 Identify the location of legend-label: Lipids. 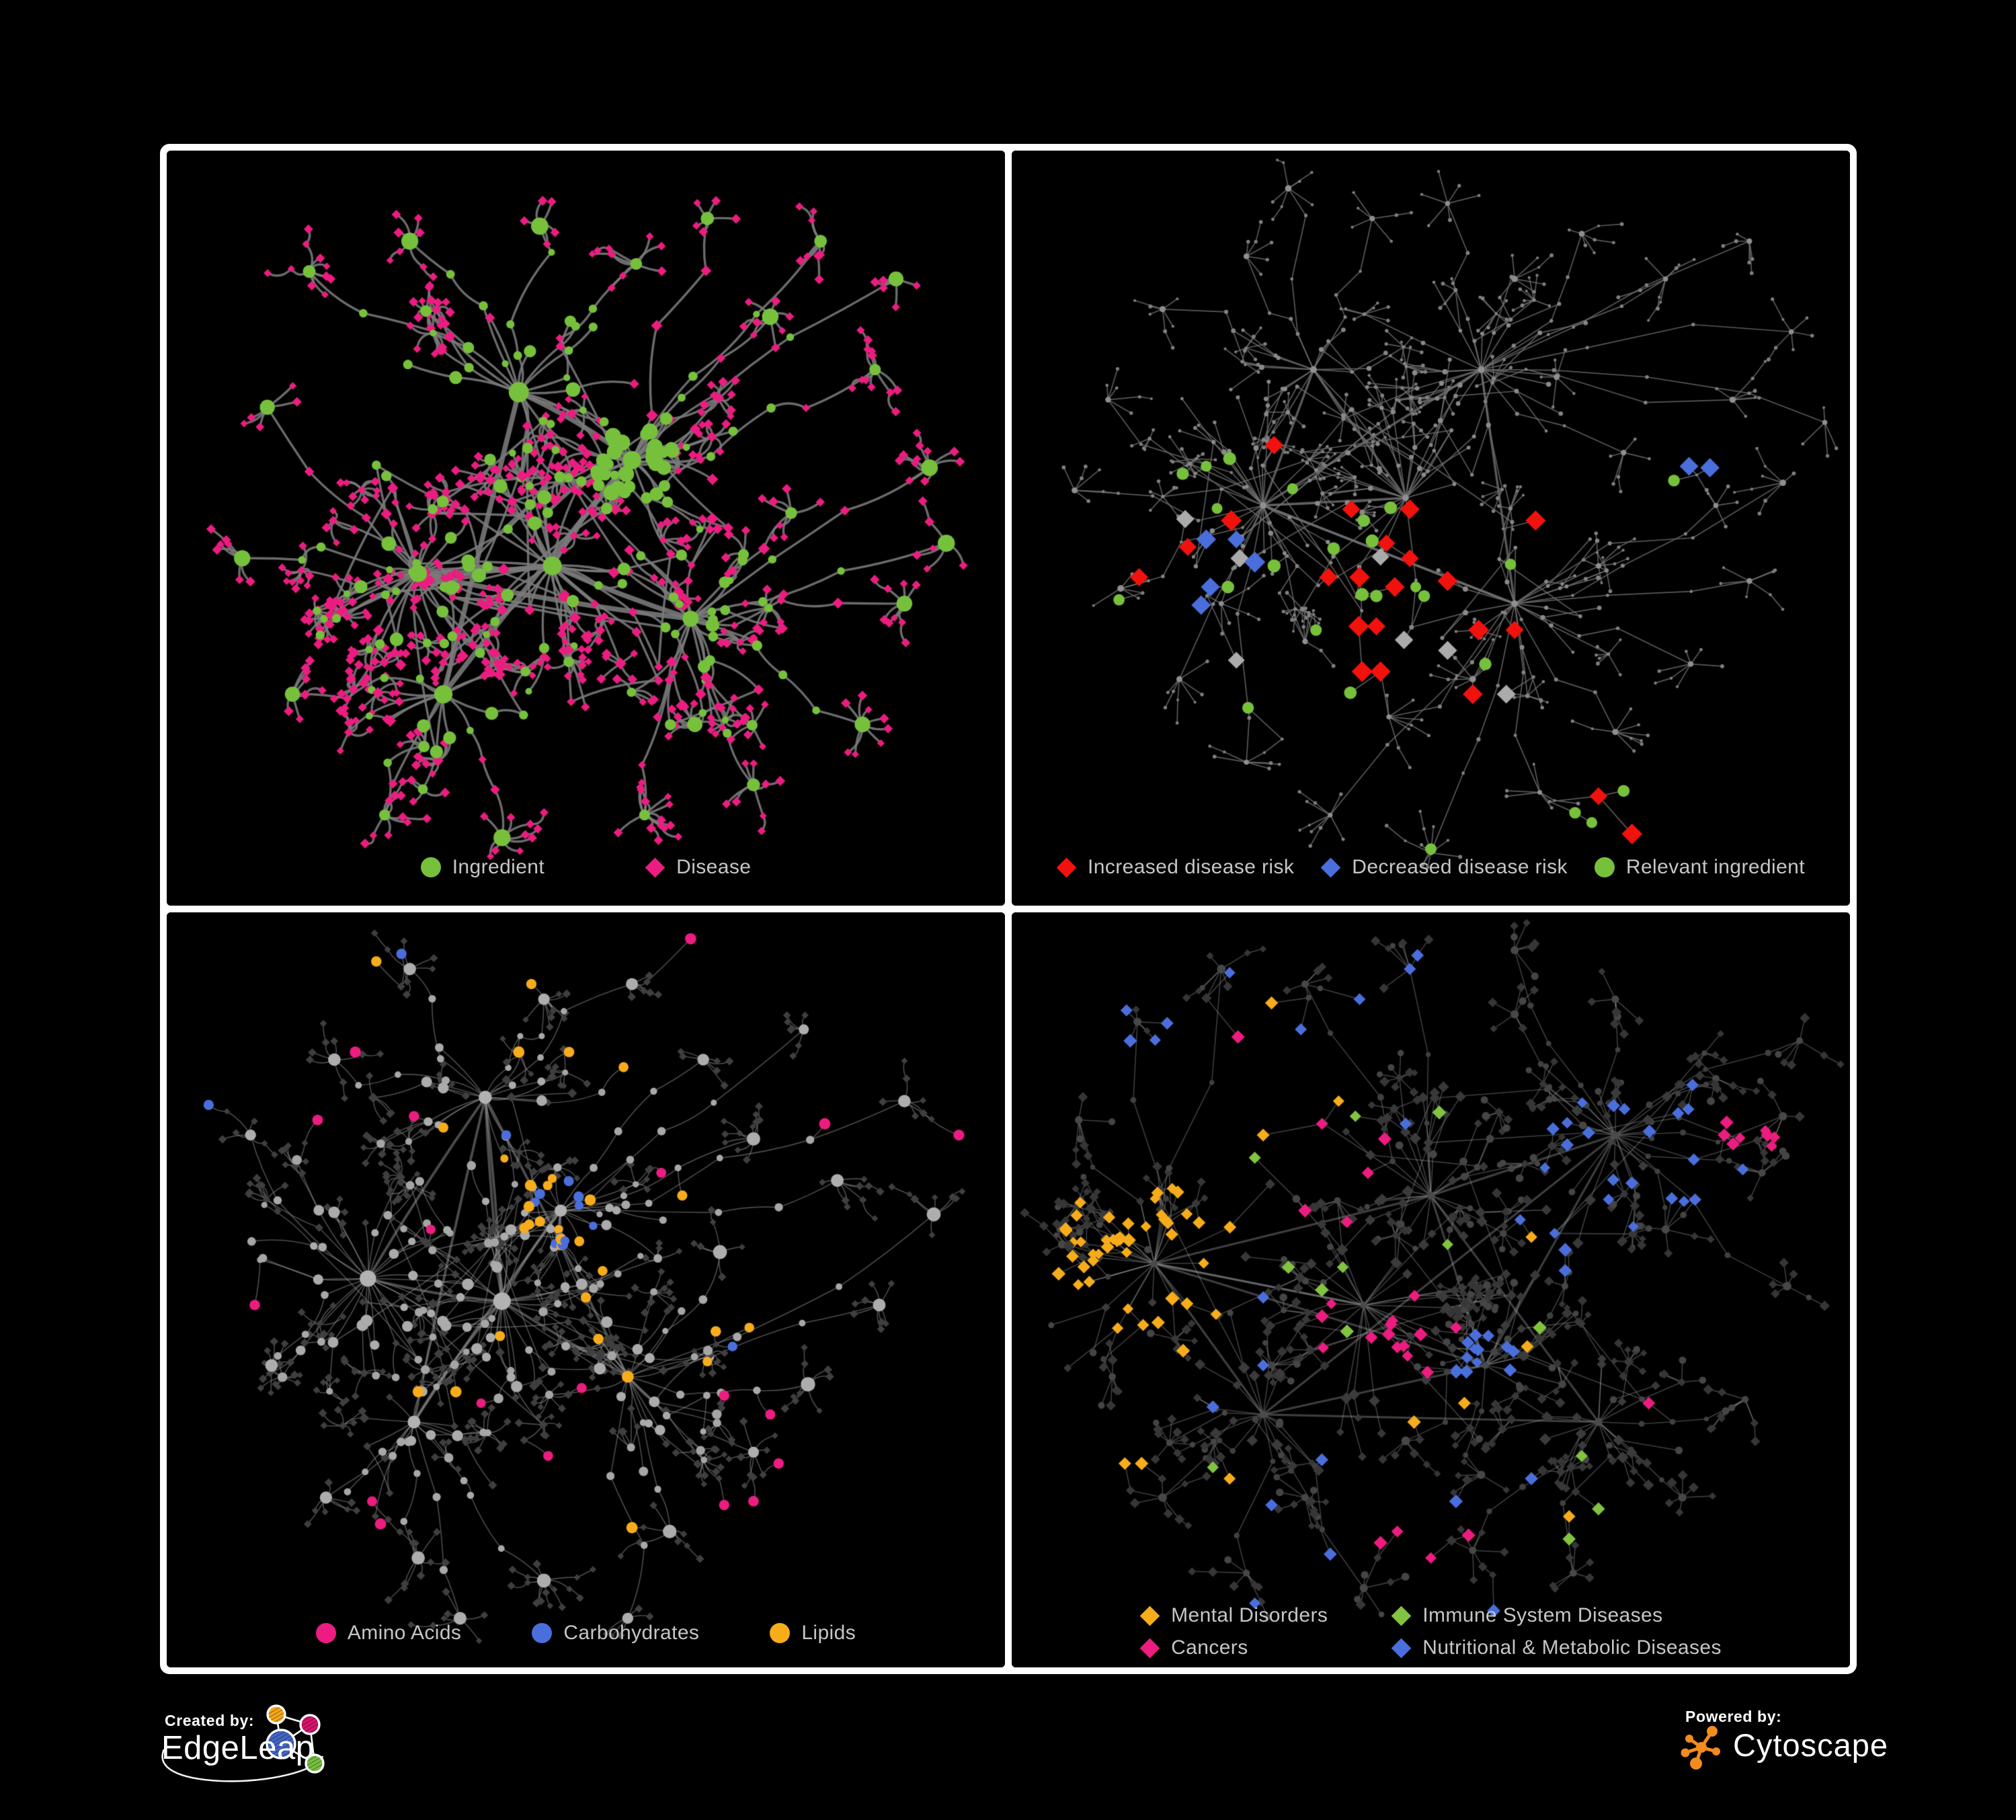
(828, 1633).